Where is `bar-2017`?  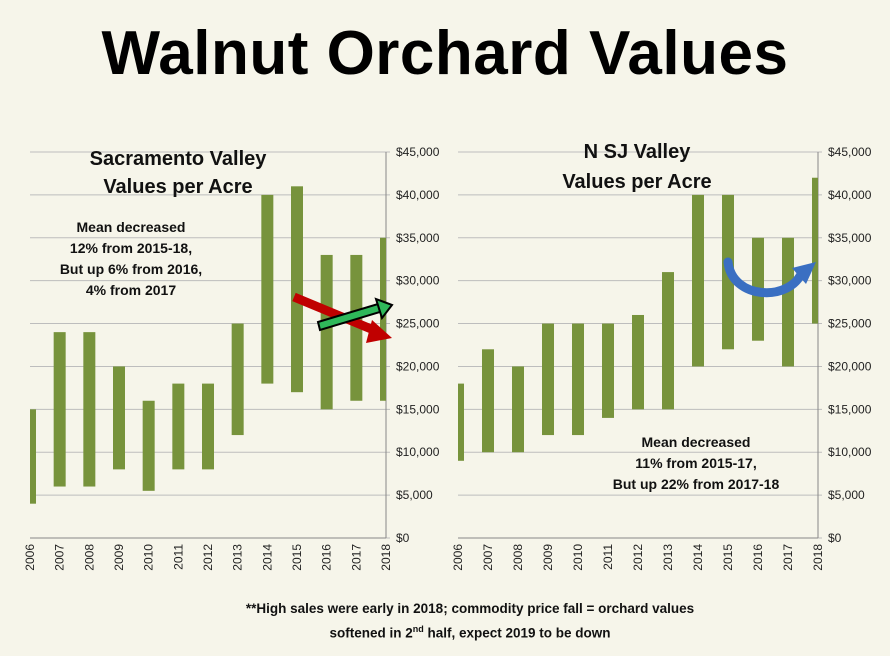 bar-2017 is located at coordinates (356, 327).